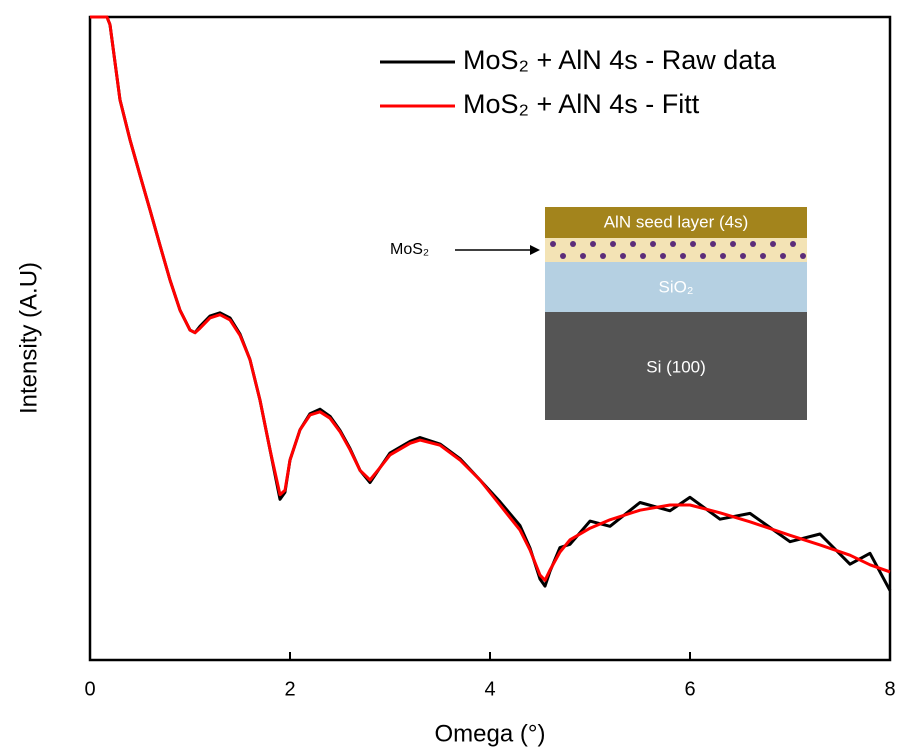 Image resolution: width=900 pixels, height=753 pixels. I want to click on inset-mos2-dots, so click(678, 250).